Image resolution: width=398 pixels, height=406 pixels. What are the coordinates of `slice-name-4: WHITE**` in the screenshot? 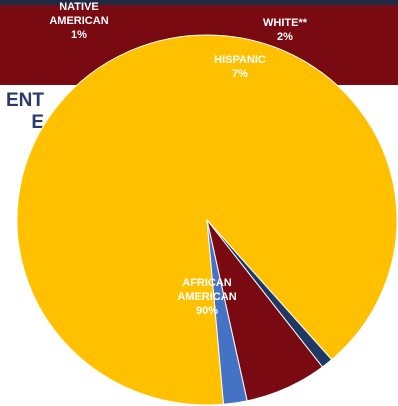 It's located at (285, 23).